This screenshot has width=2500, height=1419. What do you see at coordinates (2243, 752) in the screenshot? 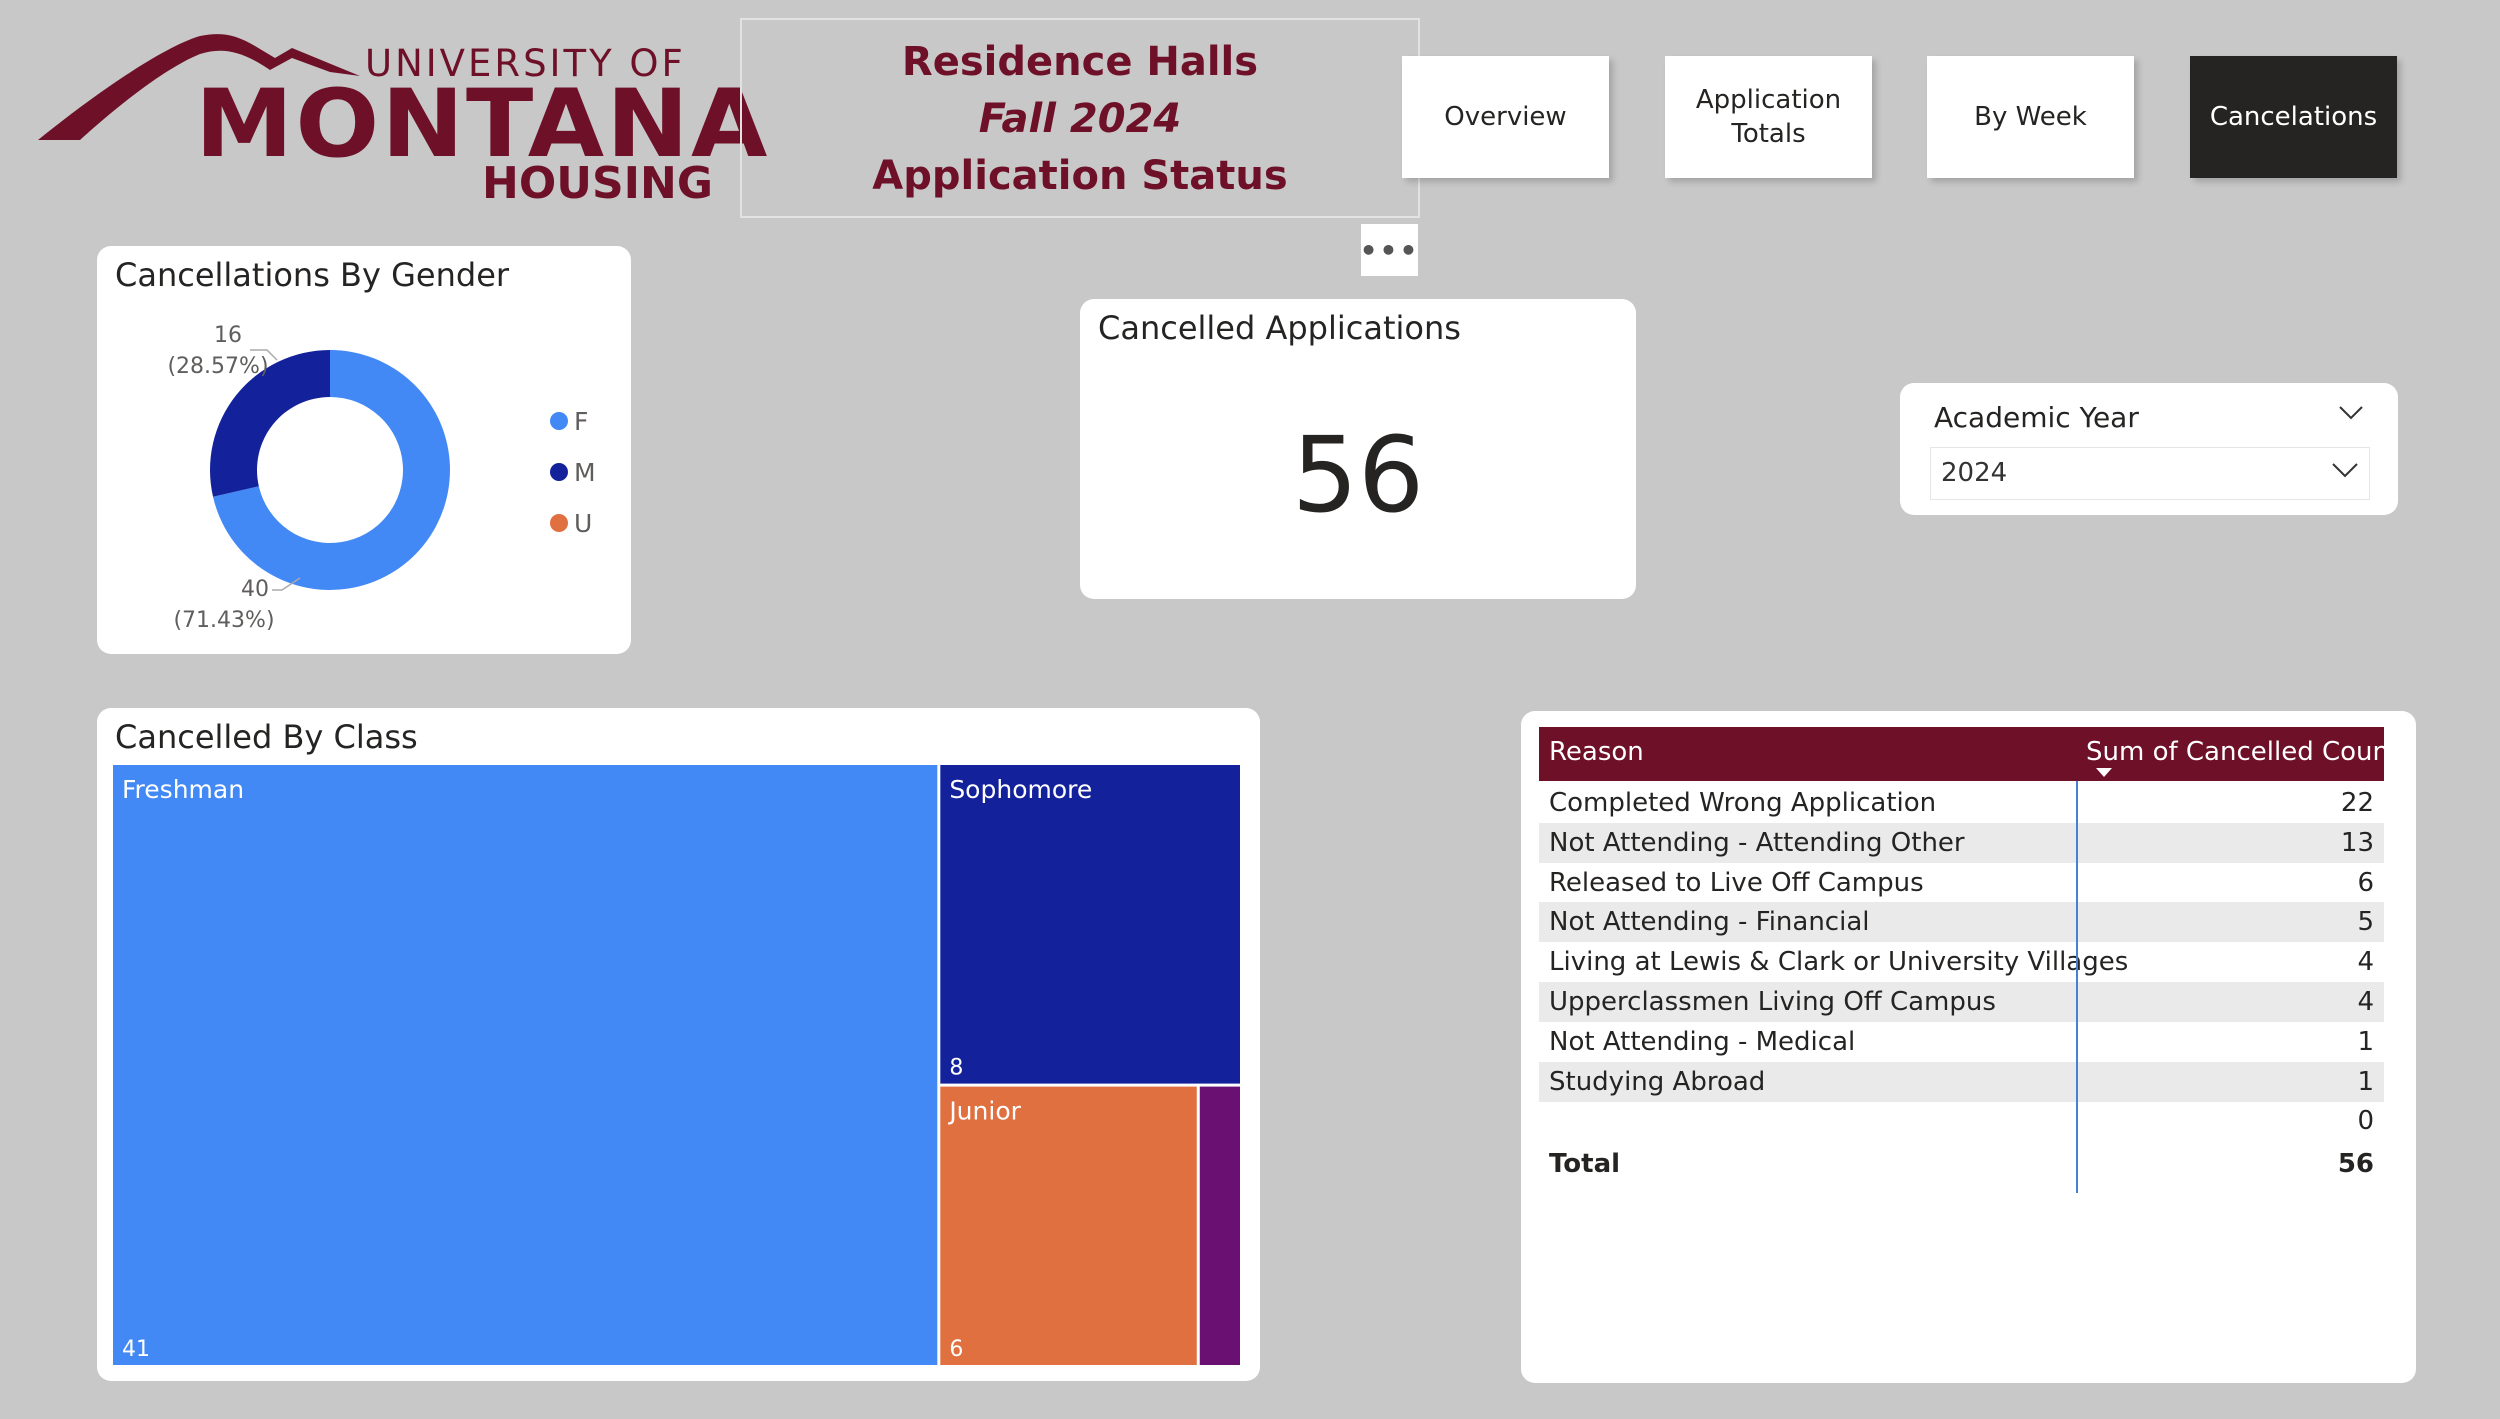
I see `header-count: Sum of Cancelled Count` at bounding box center [2243, 752].